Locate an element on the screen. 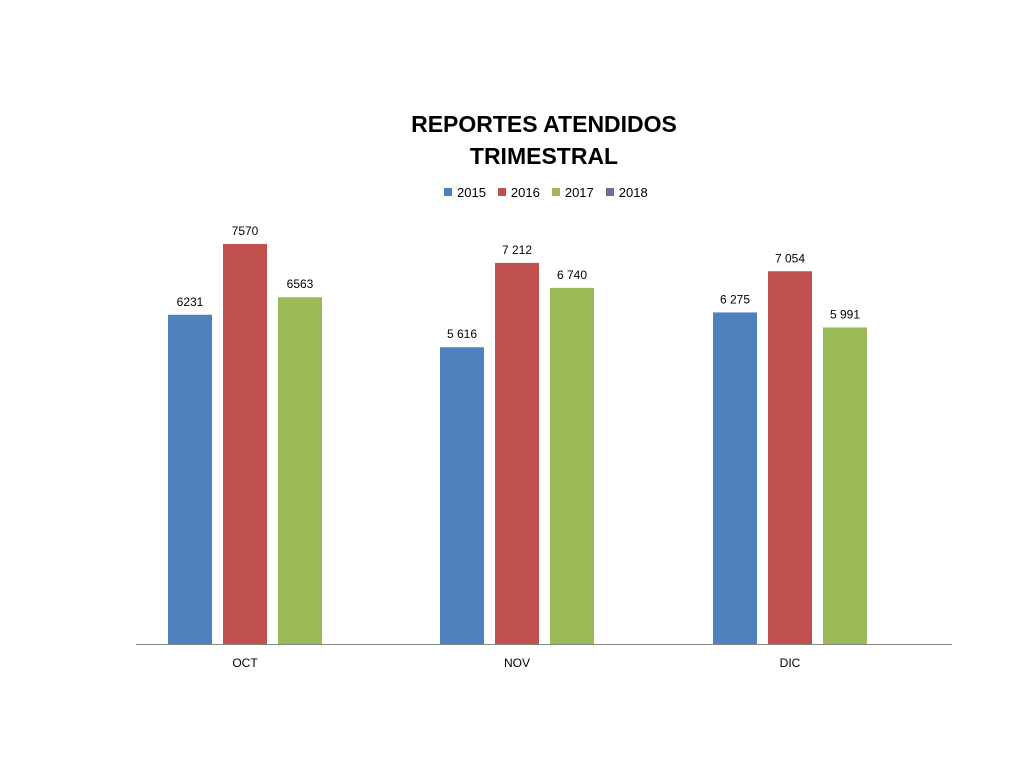 The image size is (1024, 768). legend-label-2017: 2017 is located at coordinates (579, 192).